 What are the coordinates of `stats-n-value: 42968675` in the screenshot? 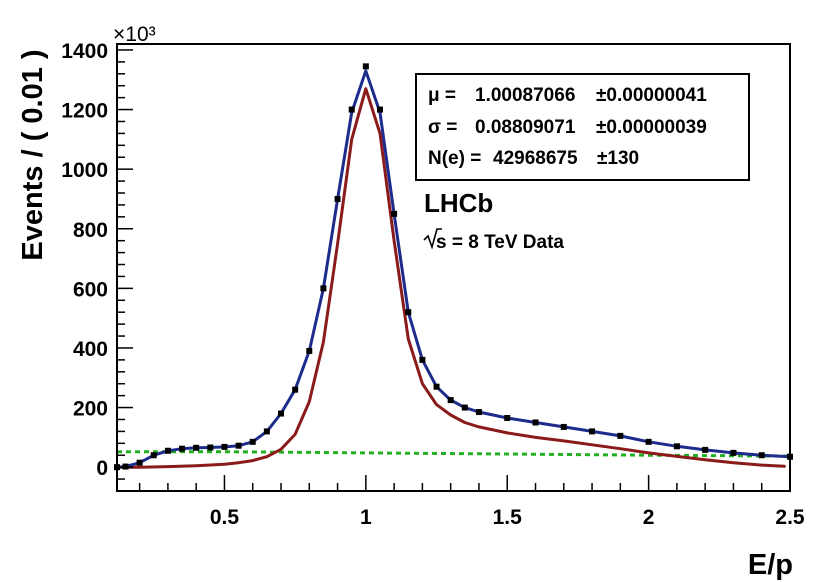 It's located at (535, 158).